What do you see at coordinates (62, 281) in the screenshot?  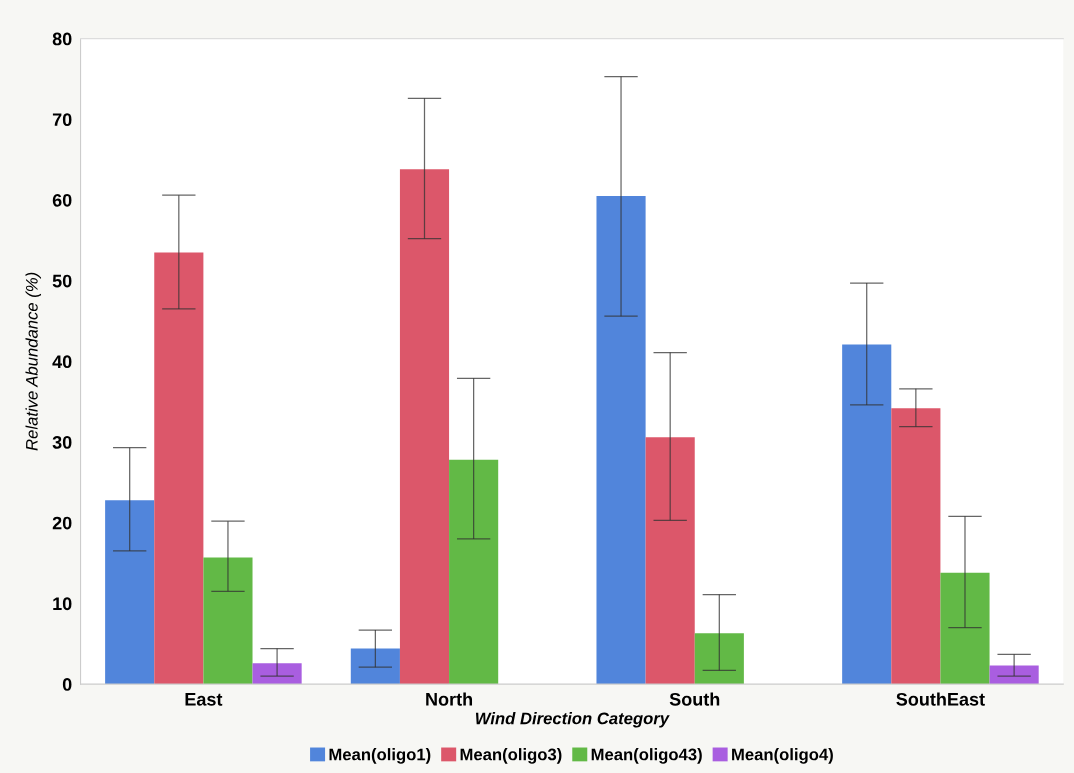 I see `y-tick-label: 50` at bounding box center [62, 281].